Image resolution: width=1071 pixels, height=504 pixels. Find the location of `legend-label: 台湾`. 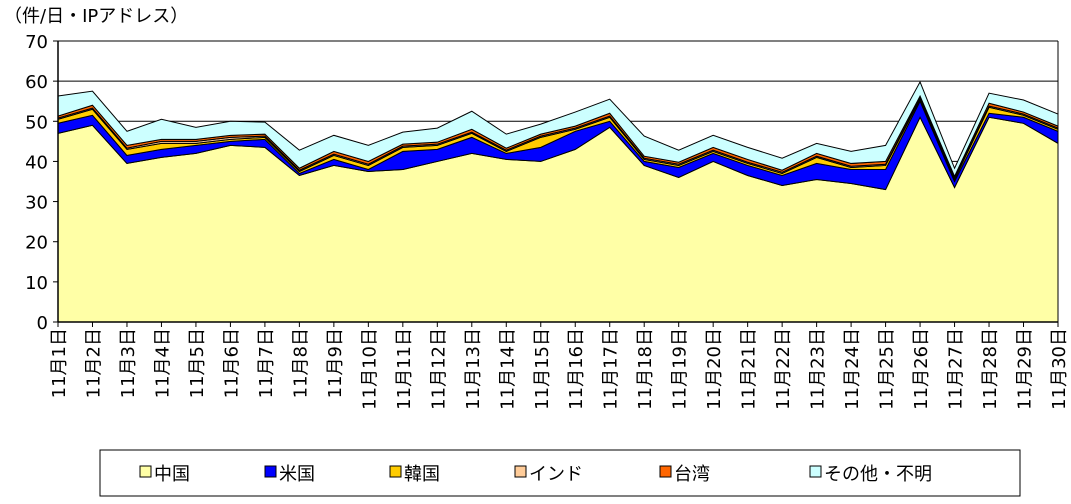

legend-label: 台湾 is located at coordinates (692, 474).